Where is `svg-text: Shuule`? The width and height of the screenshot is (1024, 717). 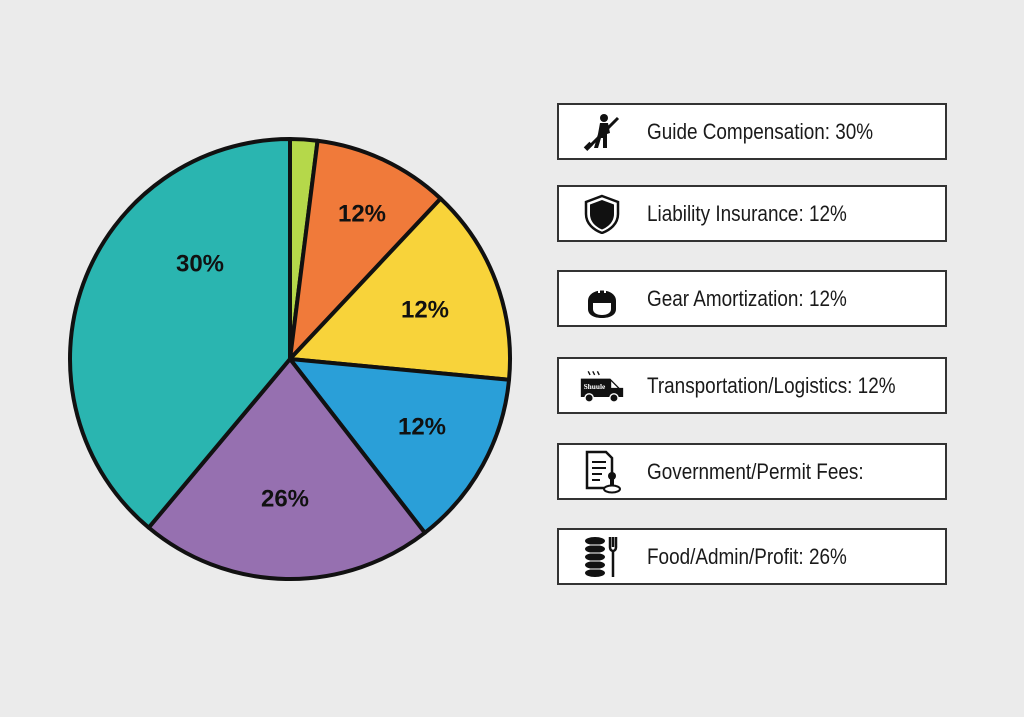 svg-text: Shuule is located at coordinates (595, 385).